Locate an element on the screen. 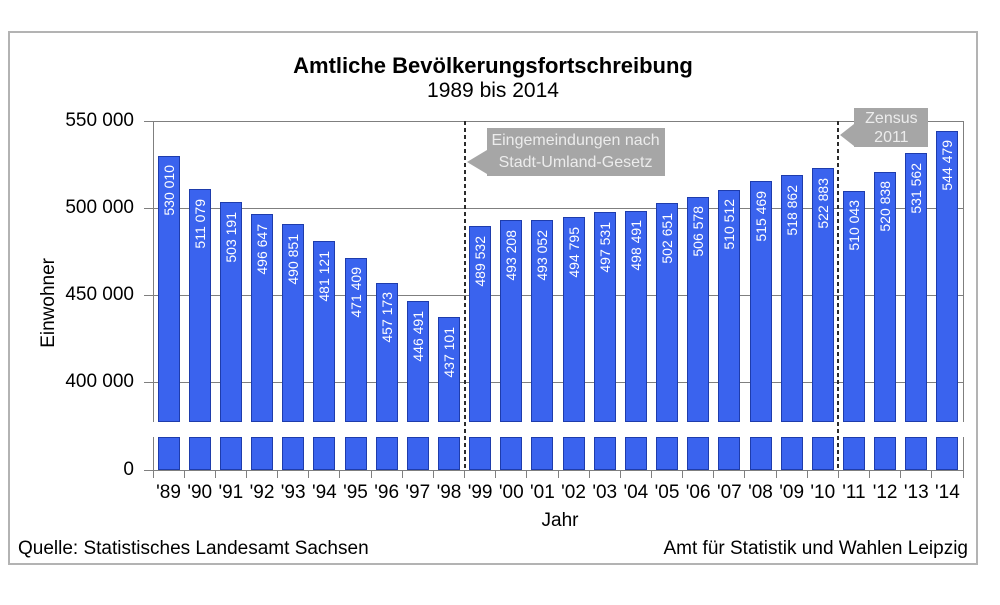 This screenshot has width=1000, height=605. bar-value-text: 446 491 is located at coordinates (417, 336).